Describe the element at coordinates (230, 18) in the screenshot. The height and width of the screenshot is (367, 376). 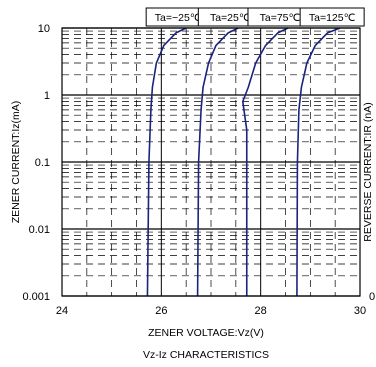
I see `legend-label-2: Ta=25℃` at that location.